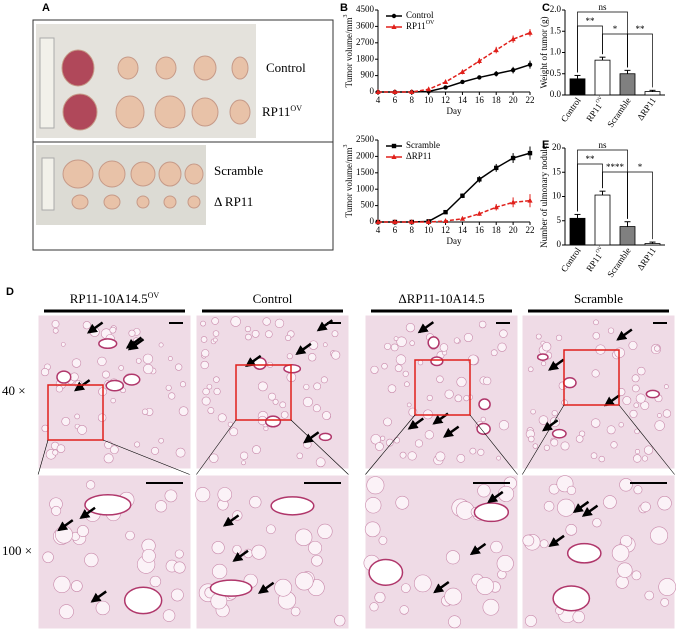 This screenshot has height=631, width=676. Describe the element at coordinates (418, 156) in the screenshot. I see `legend-label: ΔRP11` at that location.